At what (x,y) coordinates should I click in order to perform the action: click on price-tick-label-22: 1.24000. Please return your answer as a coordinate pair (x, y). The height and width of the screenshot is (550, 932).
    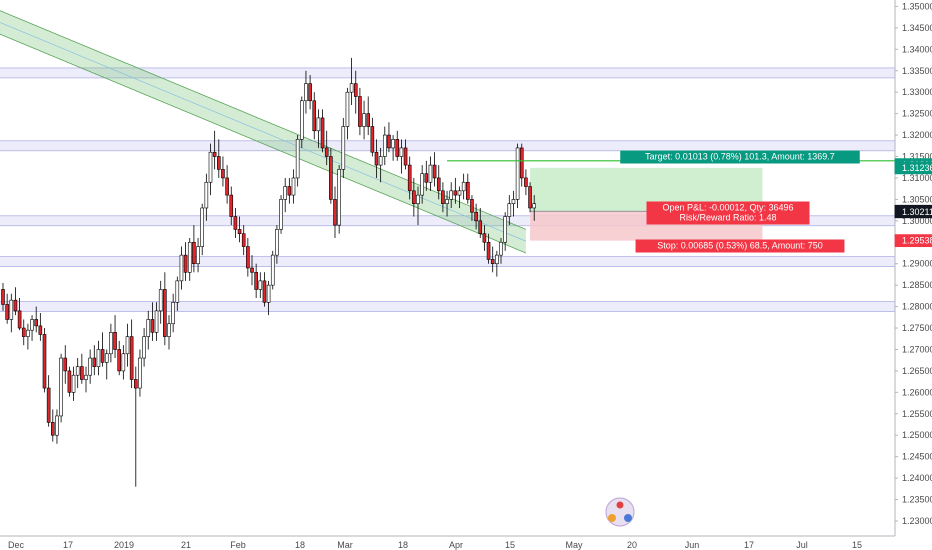
    Looking at the image, I should click on (917, 478).